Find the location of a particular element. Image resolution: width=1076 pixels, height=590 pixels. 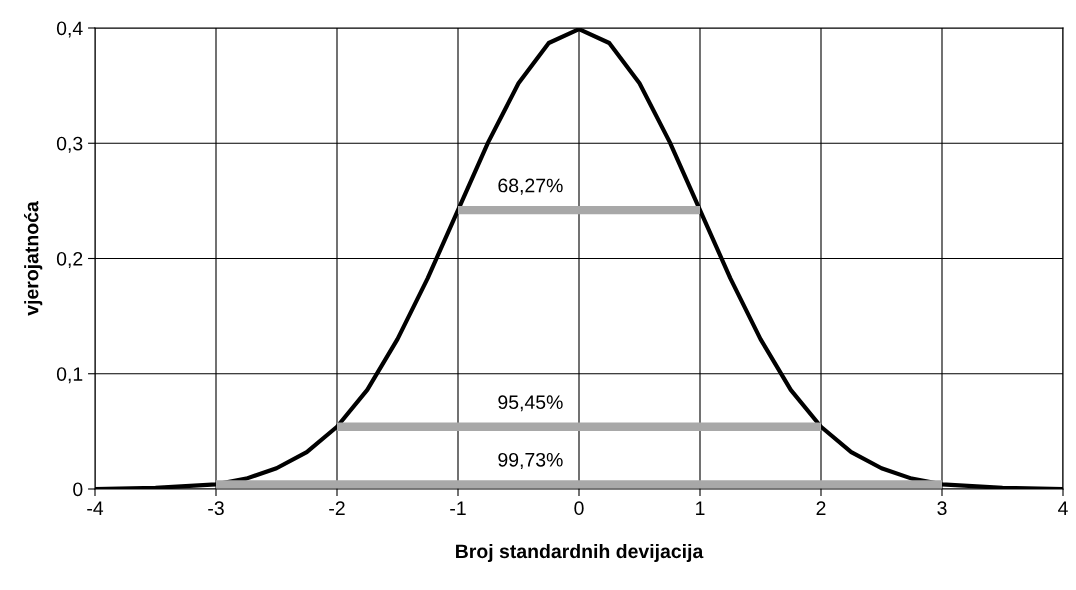

x-tick-label: 0 is located at coordinates (579, 508).